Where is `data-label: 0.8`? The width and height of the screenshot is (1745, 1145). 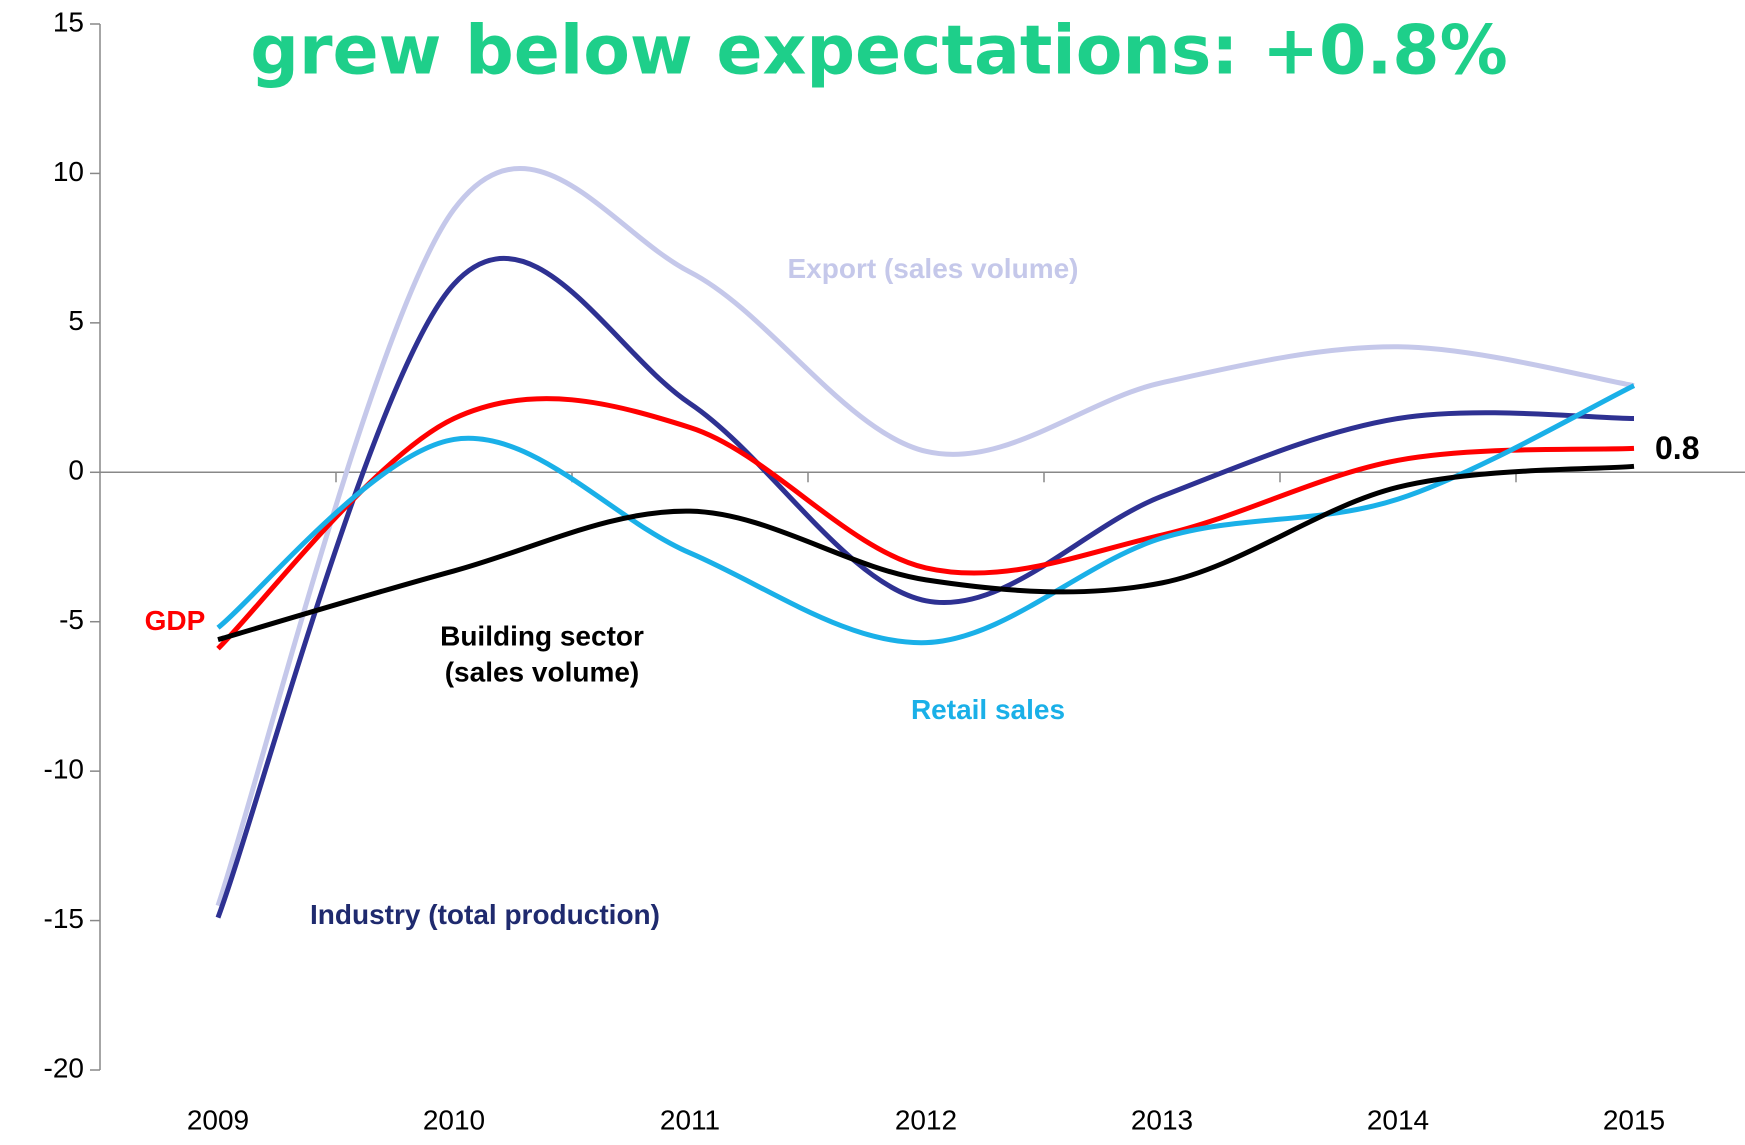 data-label: 0.8 is located at coordinates (1677, 448).